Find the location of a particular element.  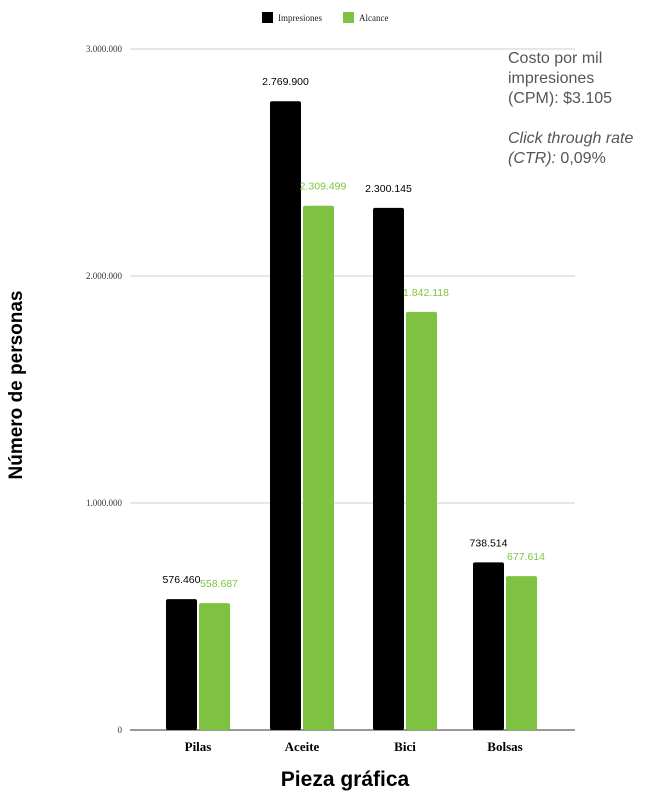

bar-alcance-bolsas is located at coordinates (521, 653).